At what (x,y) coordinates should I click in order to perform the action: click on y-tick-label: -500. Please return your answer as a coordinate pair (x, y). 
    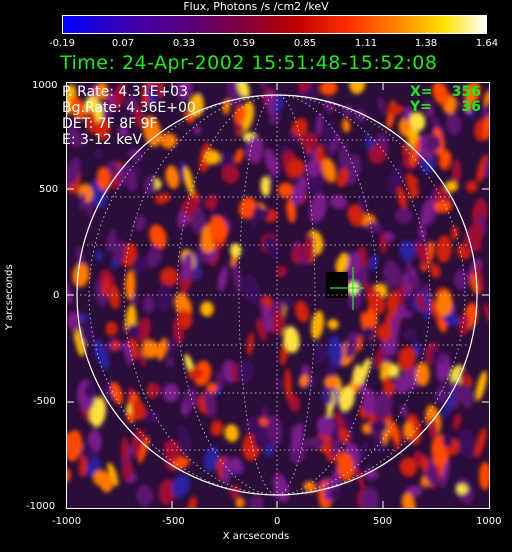
    Looking at the image, I should click on (44, 401).